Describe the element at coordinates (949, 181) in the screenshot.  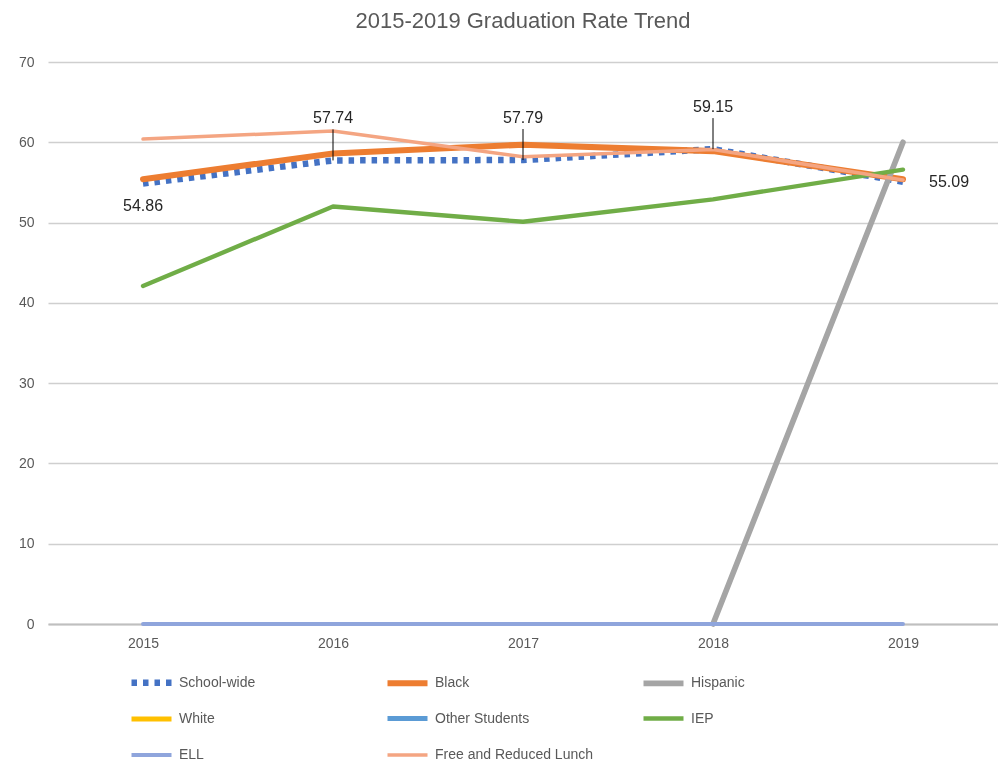
I see `data-label: 55.09` at that location.